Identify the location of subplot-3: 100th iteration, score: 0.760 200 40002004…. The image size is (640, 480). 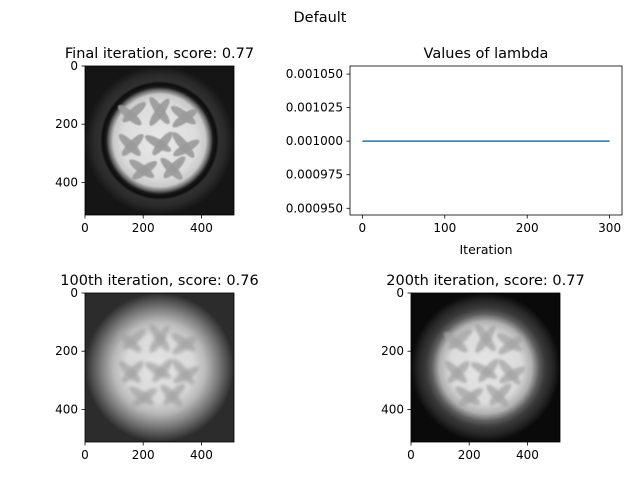
(157, 367).